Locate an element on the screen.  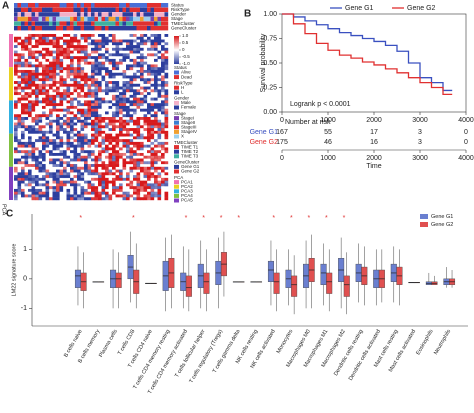
legend-label: StageIII is located at coordinates (189, 126).